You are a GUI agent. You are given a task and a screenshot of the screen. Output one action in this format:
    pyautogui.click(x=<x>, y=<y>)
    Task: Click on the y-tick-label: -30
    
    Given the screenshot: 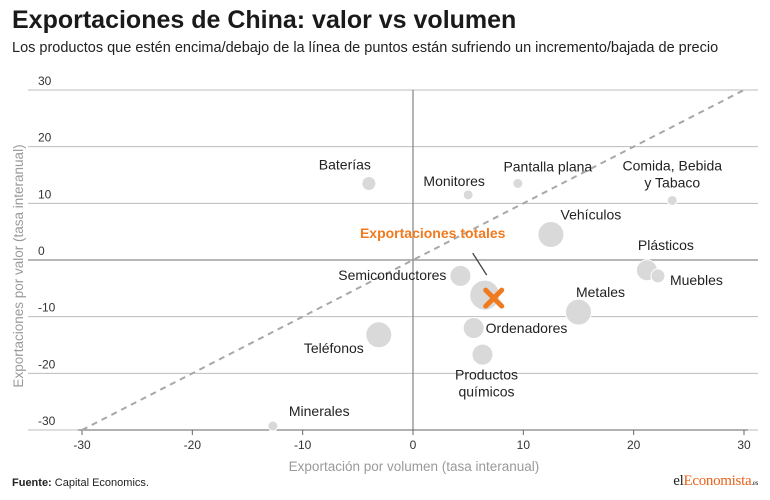 What is the action you would take?
    pyautogui.click(x=47, y=421)
    